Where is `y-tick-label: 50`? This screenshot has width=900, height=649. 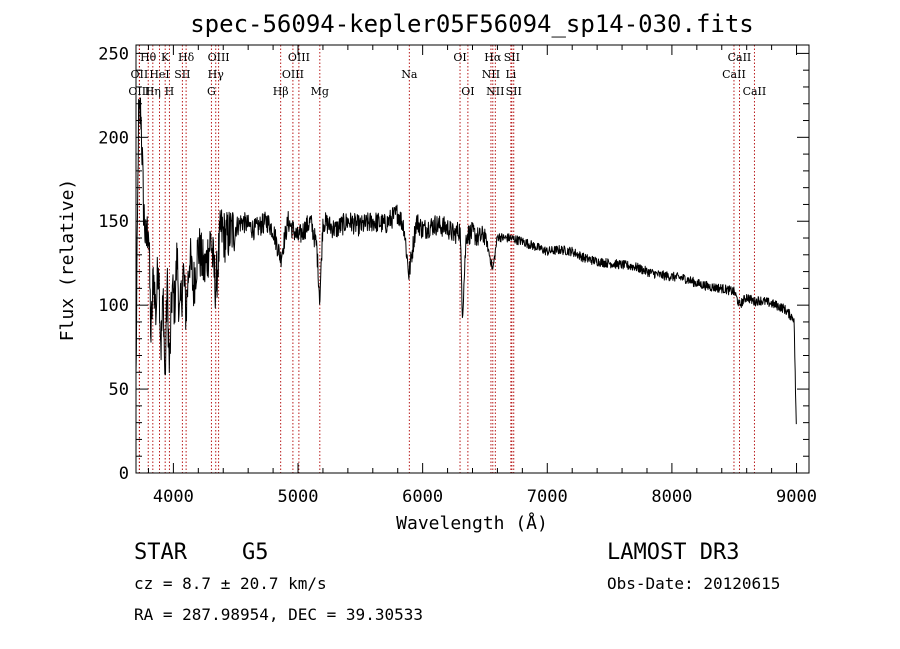 y-tick-label: 50 is located at coordinates (119, 390).